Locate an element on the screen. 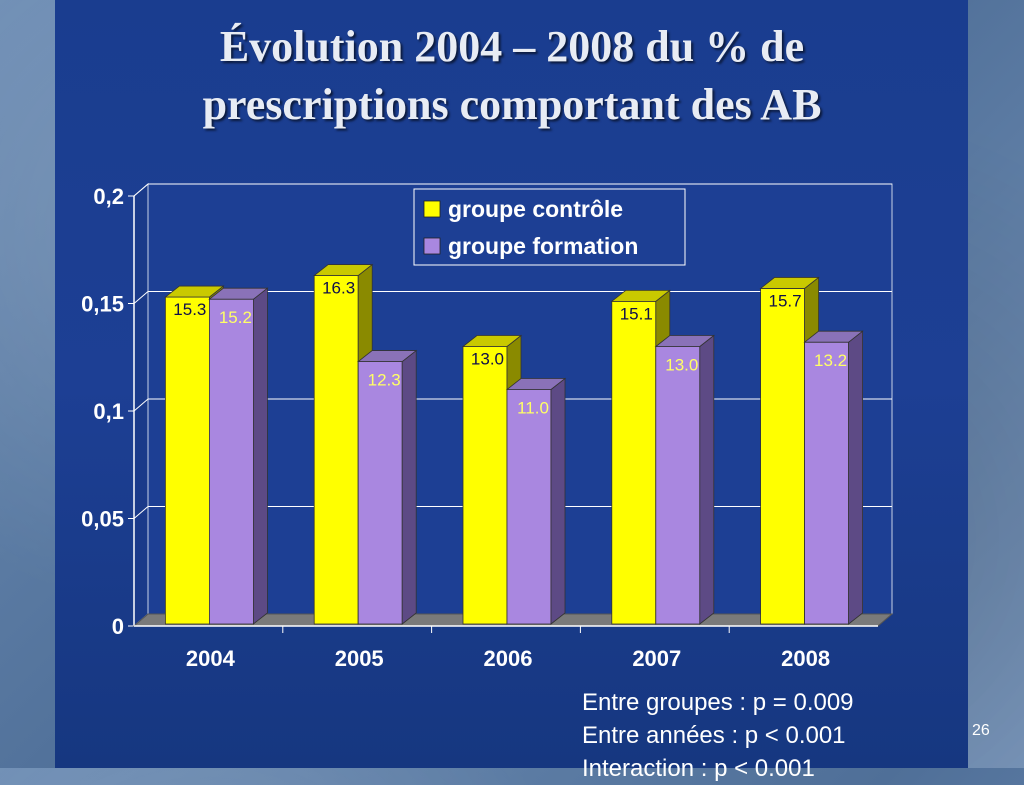  stat-interaction: Interaction : p < 0.001 is located at coordinates (698, 768).